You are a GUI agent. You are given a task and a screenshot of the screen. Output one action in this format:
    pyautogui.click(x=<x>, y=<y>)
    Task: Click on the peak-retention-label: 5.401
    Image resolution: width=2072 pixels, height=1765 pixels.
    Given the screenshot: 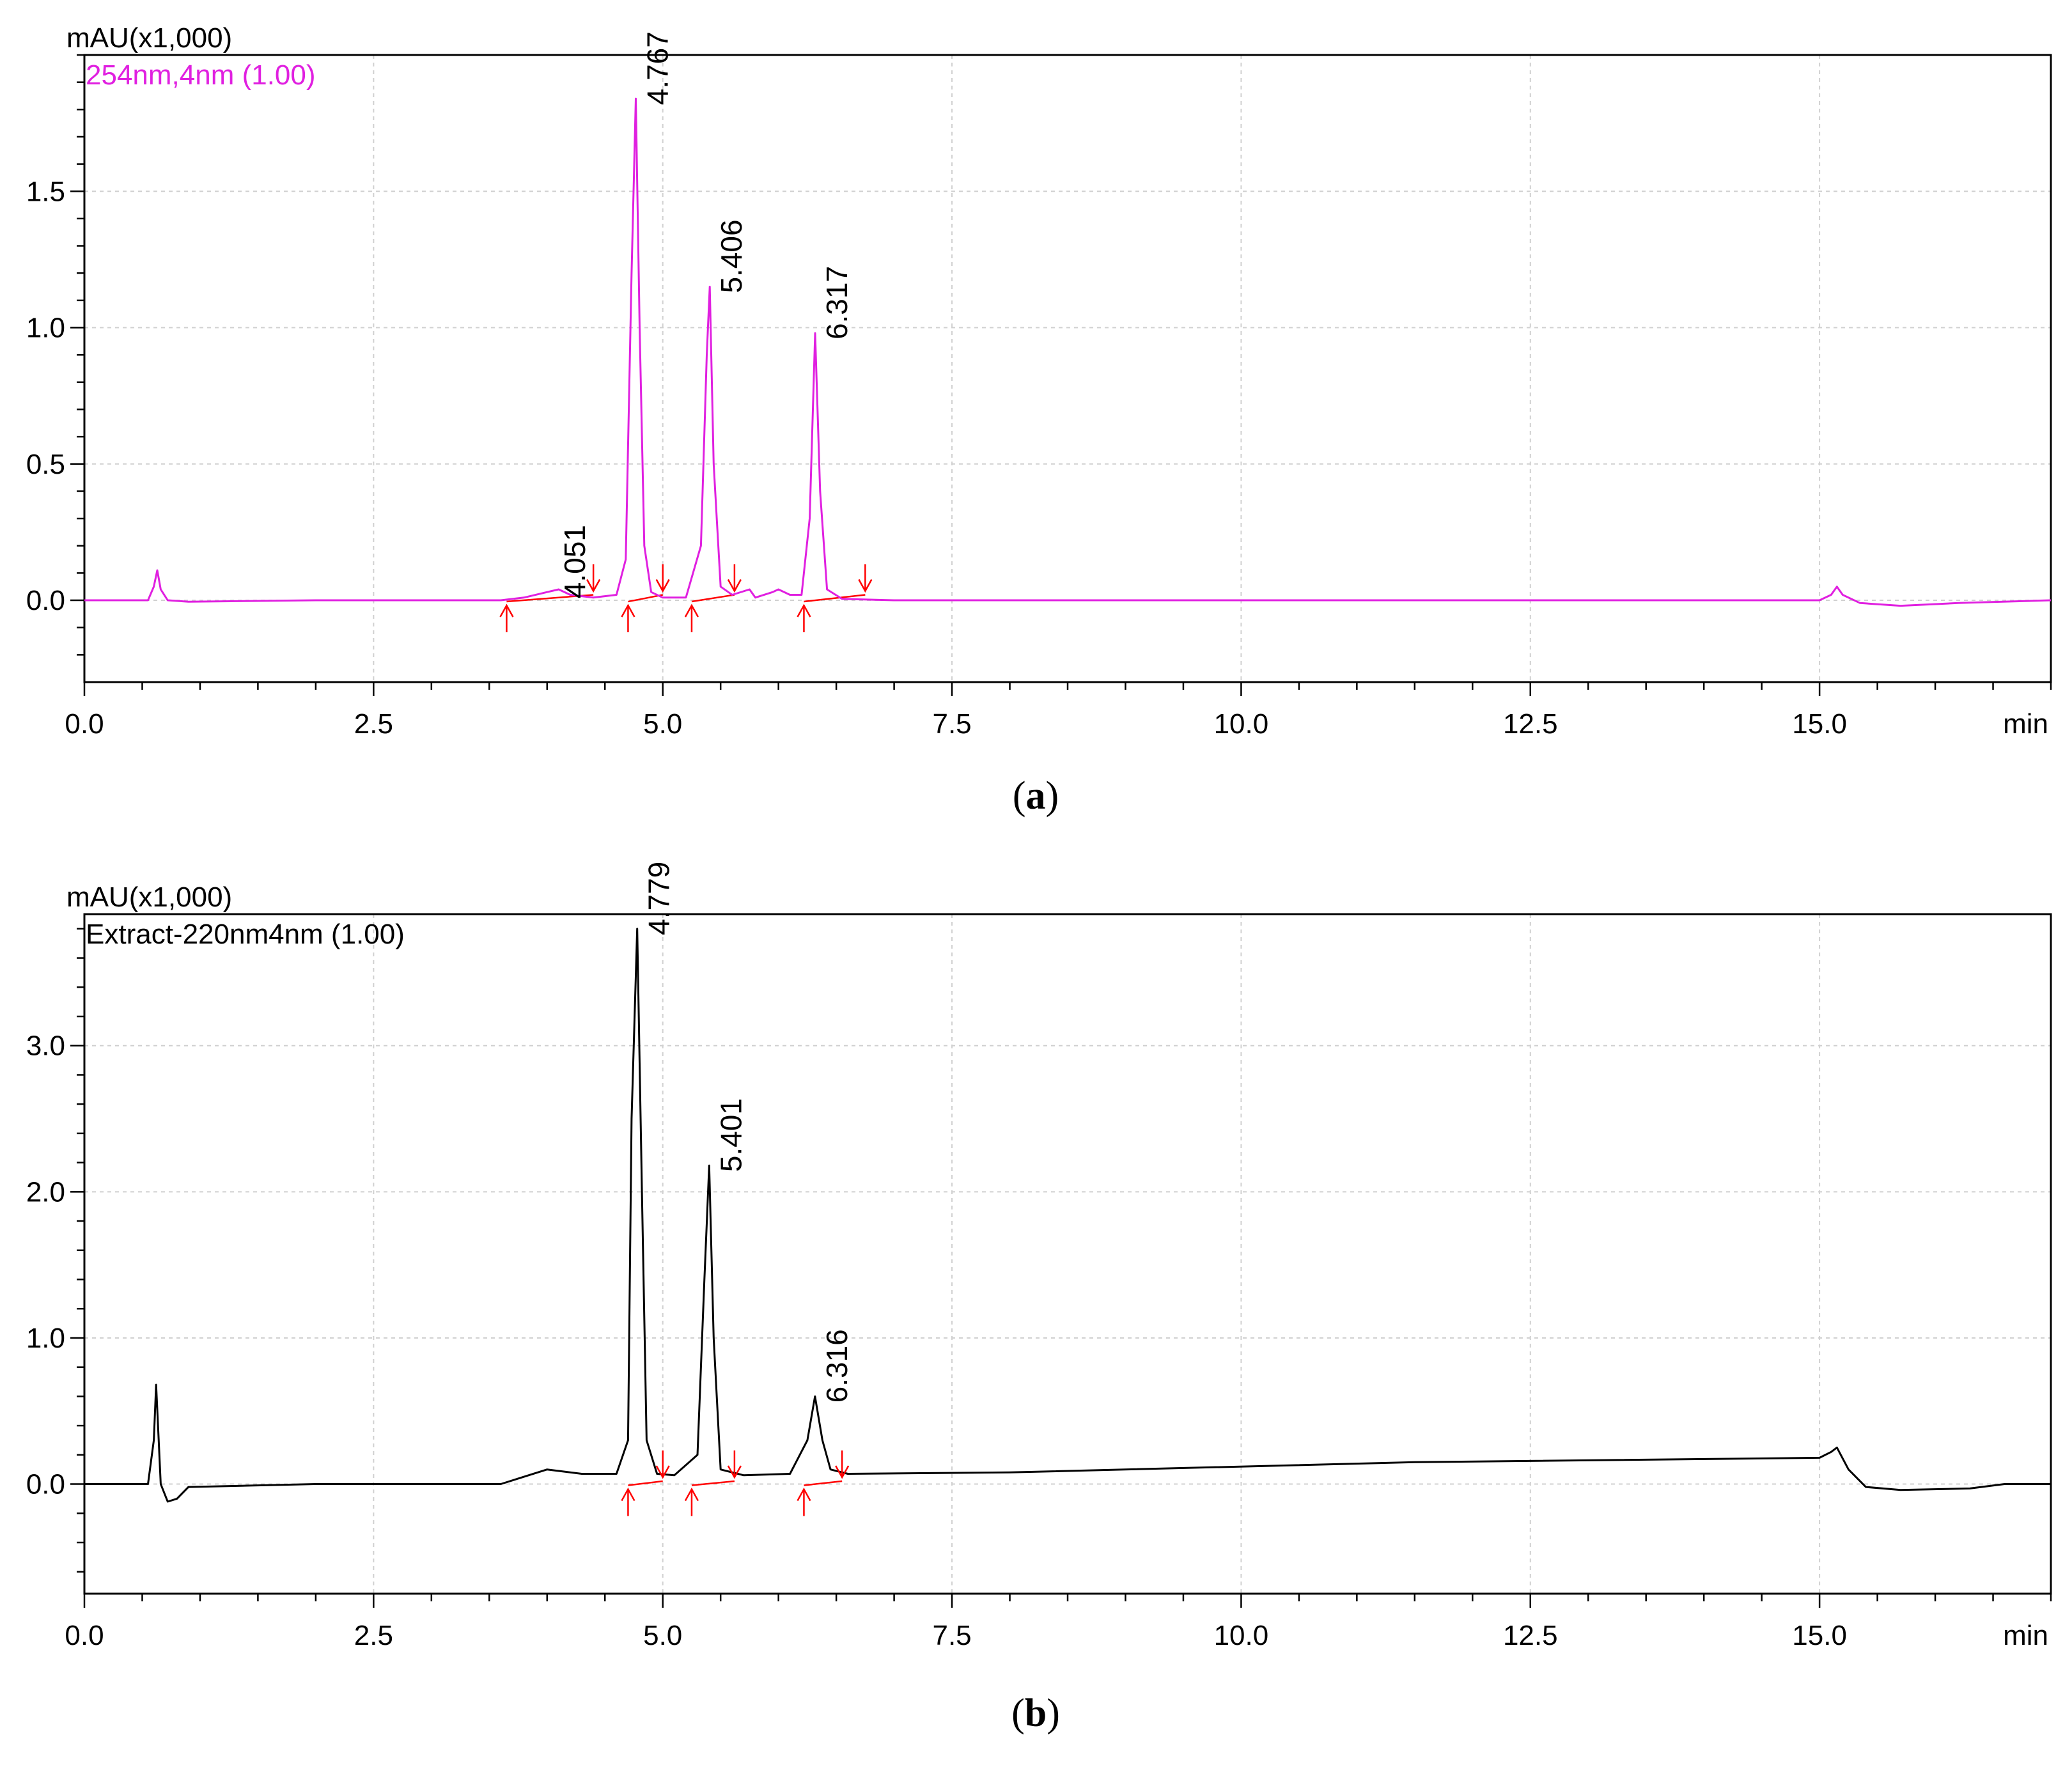 What is the action you would take?
    pyautogui.click(x=730, y=1135)
    